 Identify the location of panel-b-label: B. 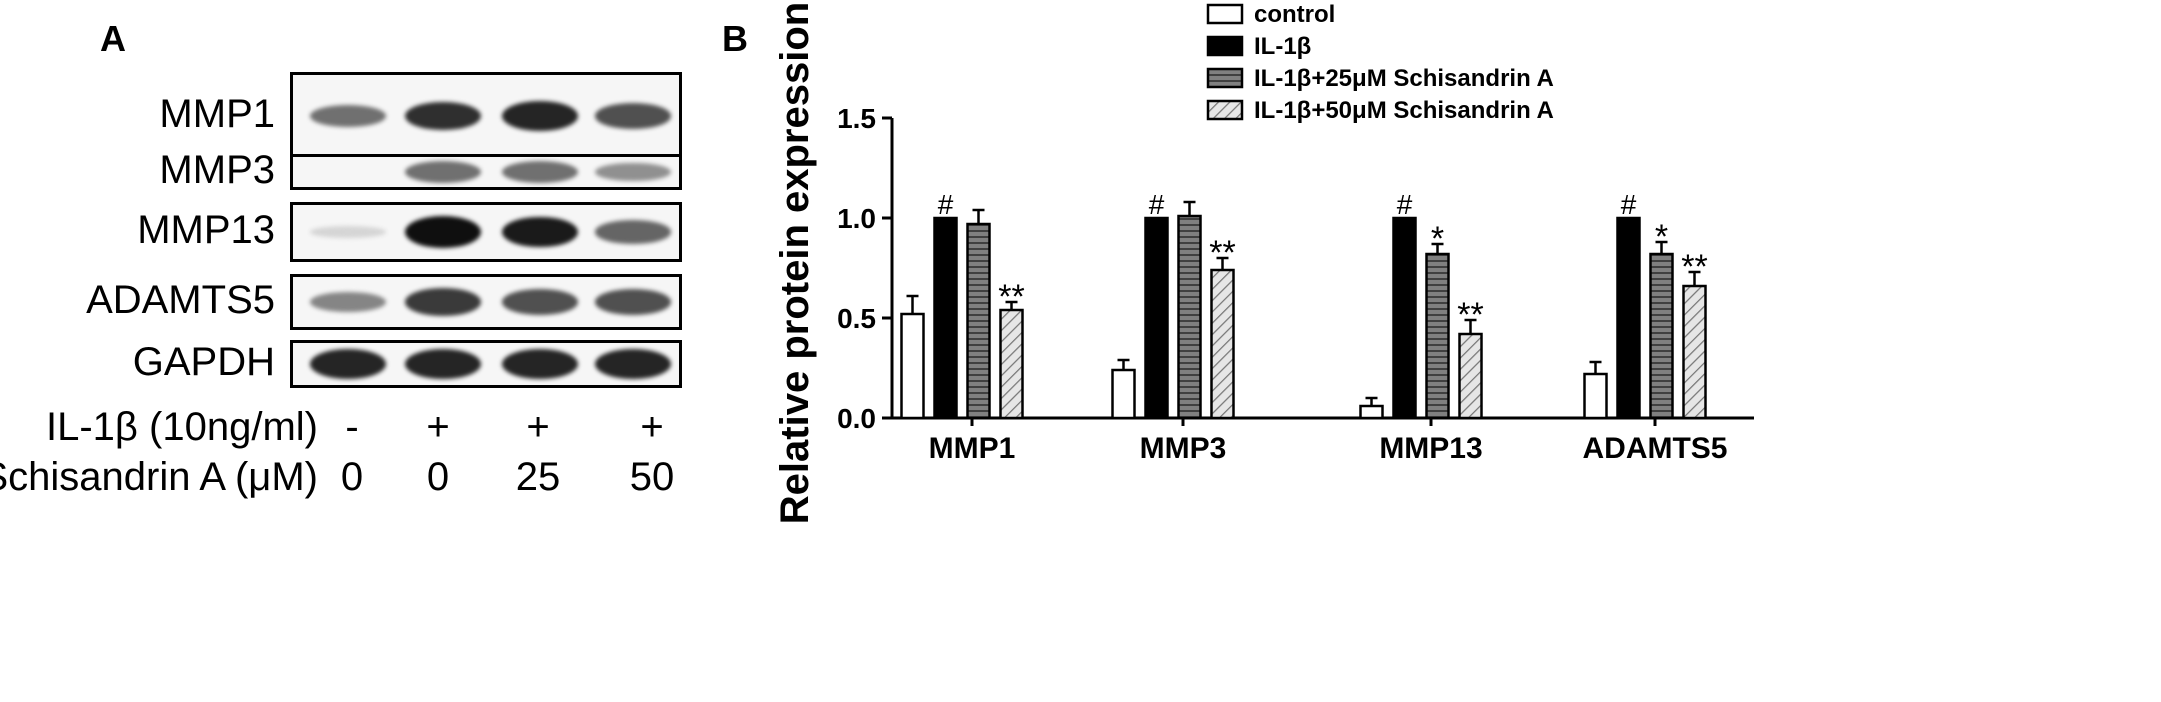
(735, 38).